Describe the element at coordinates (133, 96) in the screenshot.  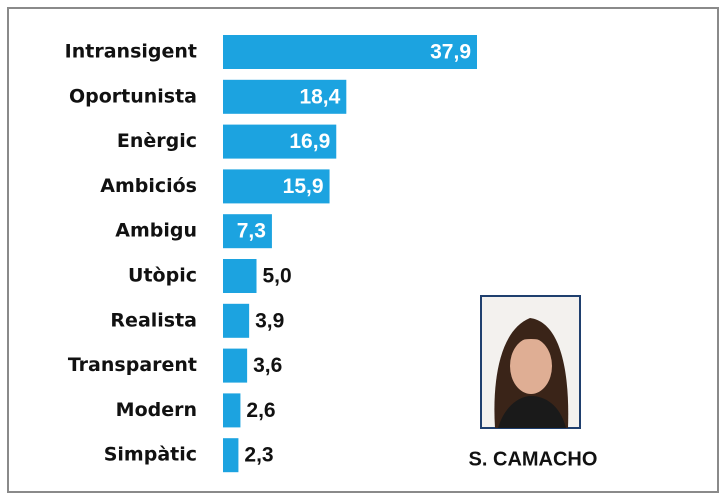
I see `category-label: Oportunista` at that location.